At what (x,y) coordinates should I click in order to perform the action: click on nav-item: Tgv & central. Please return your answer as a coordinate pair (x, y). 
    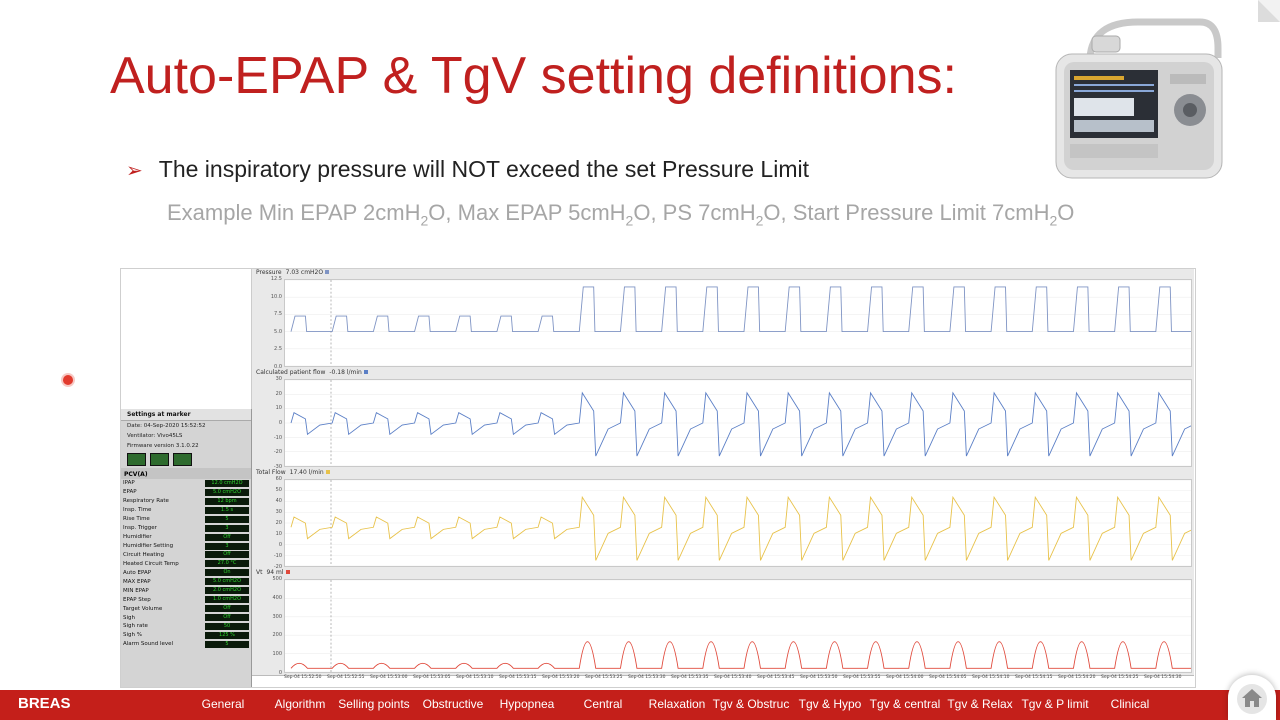
    Looking at the image, I should click on (905, 704).